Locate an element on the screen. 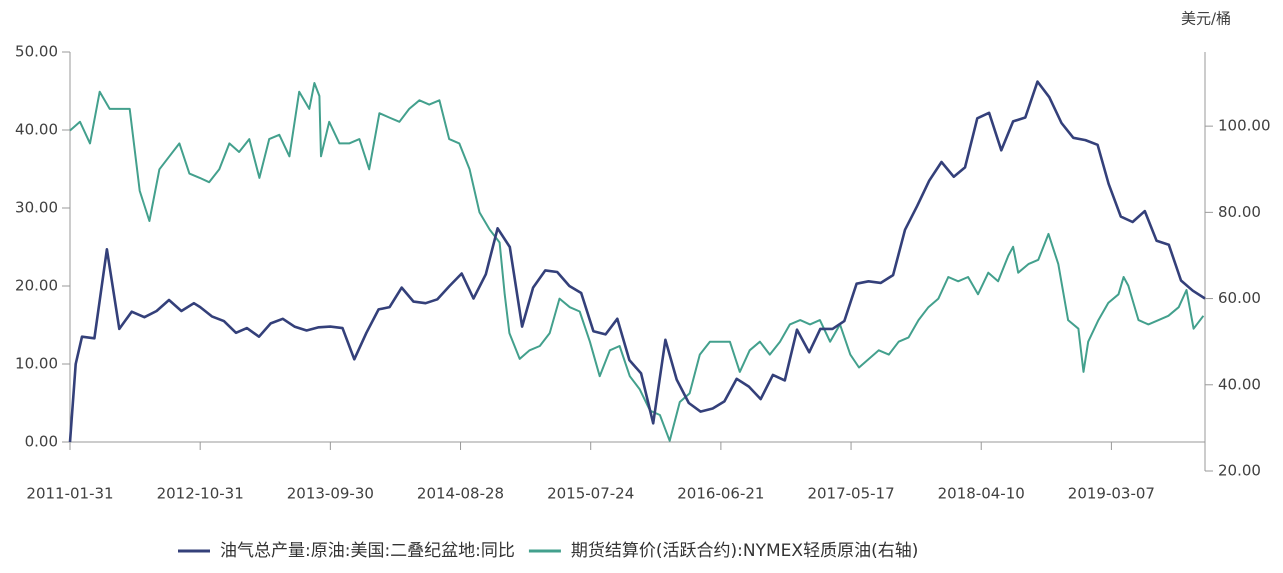  y-tick-label: 50.00 is located at coordinates (36, 52).